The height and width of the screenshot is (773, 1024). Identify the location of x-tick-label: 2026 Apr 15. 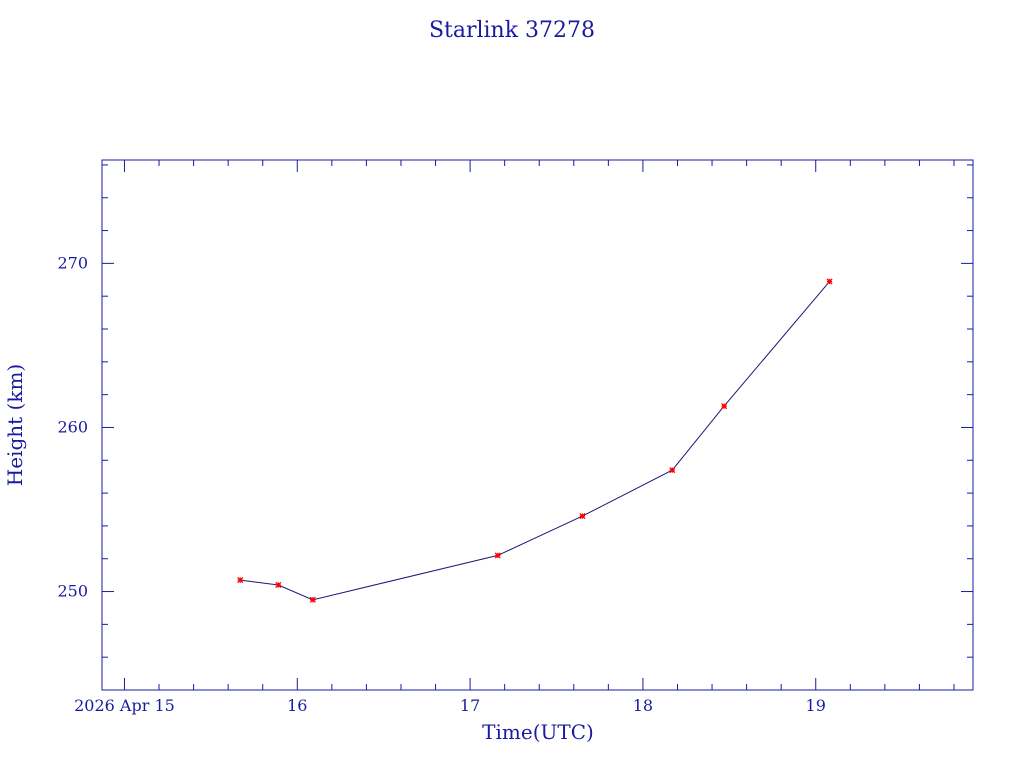
(124, 705).